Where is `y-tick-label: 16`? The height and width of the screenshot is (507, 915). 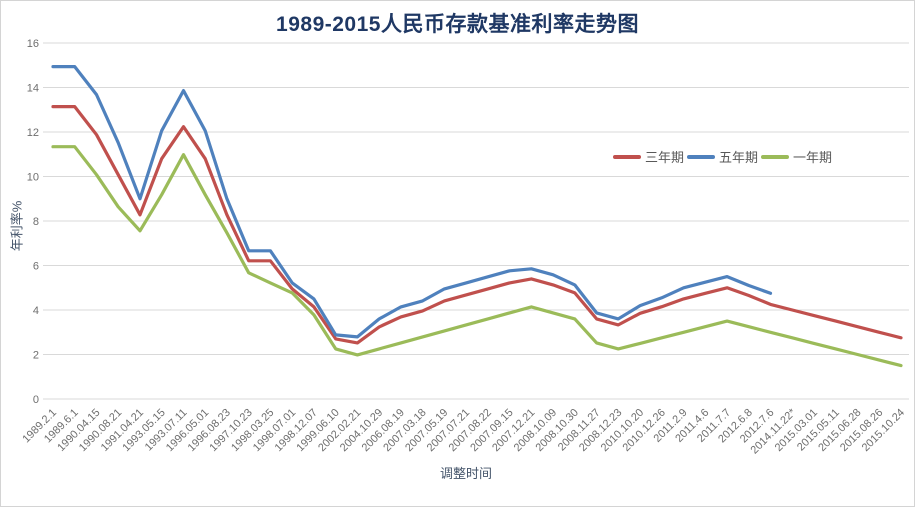 y-tick-label: 16 is located at coordinates (33, 44).